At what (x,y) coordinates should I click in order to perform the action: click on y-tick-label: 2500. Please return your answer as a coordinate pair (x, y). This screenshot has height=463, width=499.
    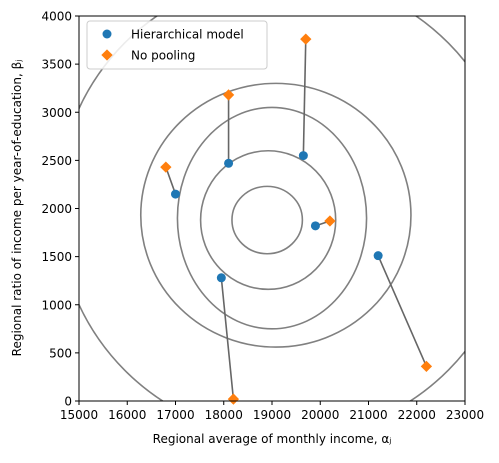
    Looking at the image, I should click on (56, 161).